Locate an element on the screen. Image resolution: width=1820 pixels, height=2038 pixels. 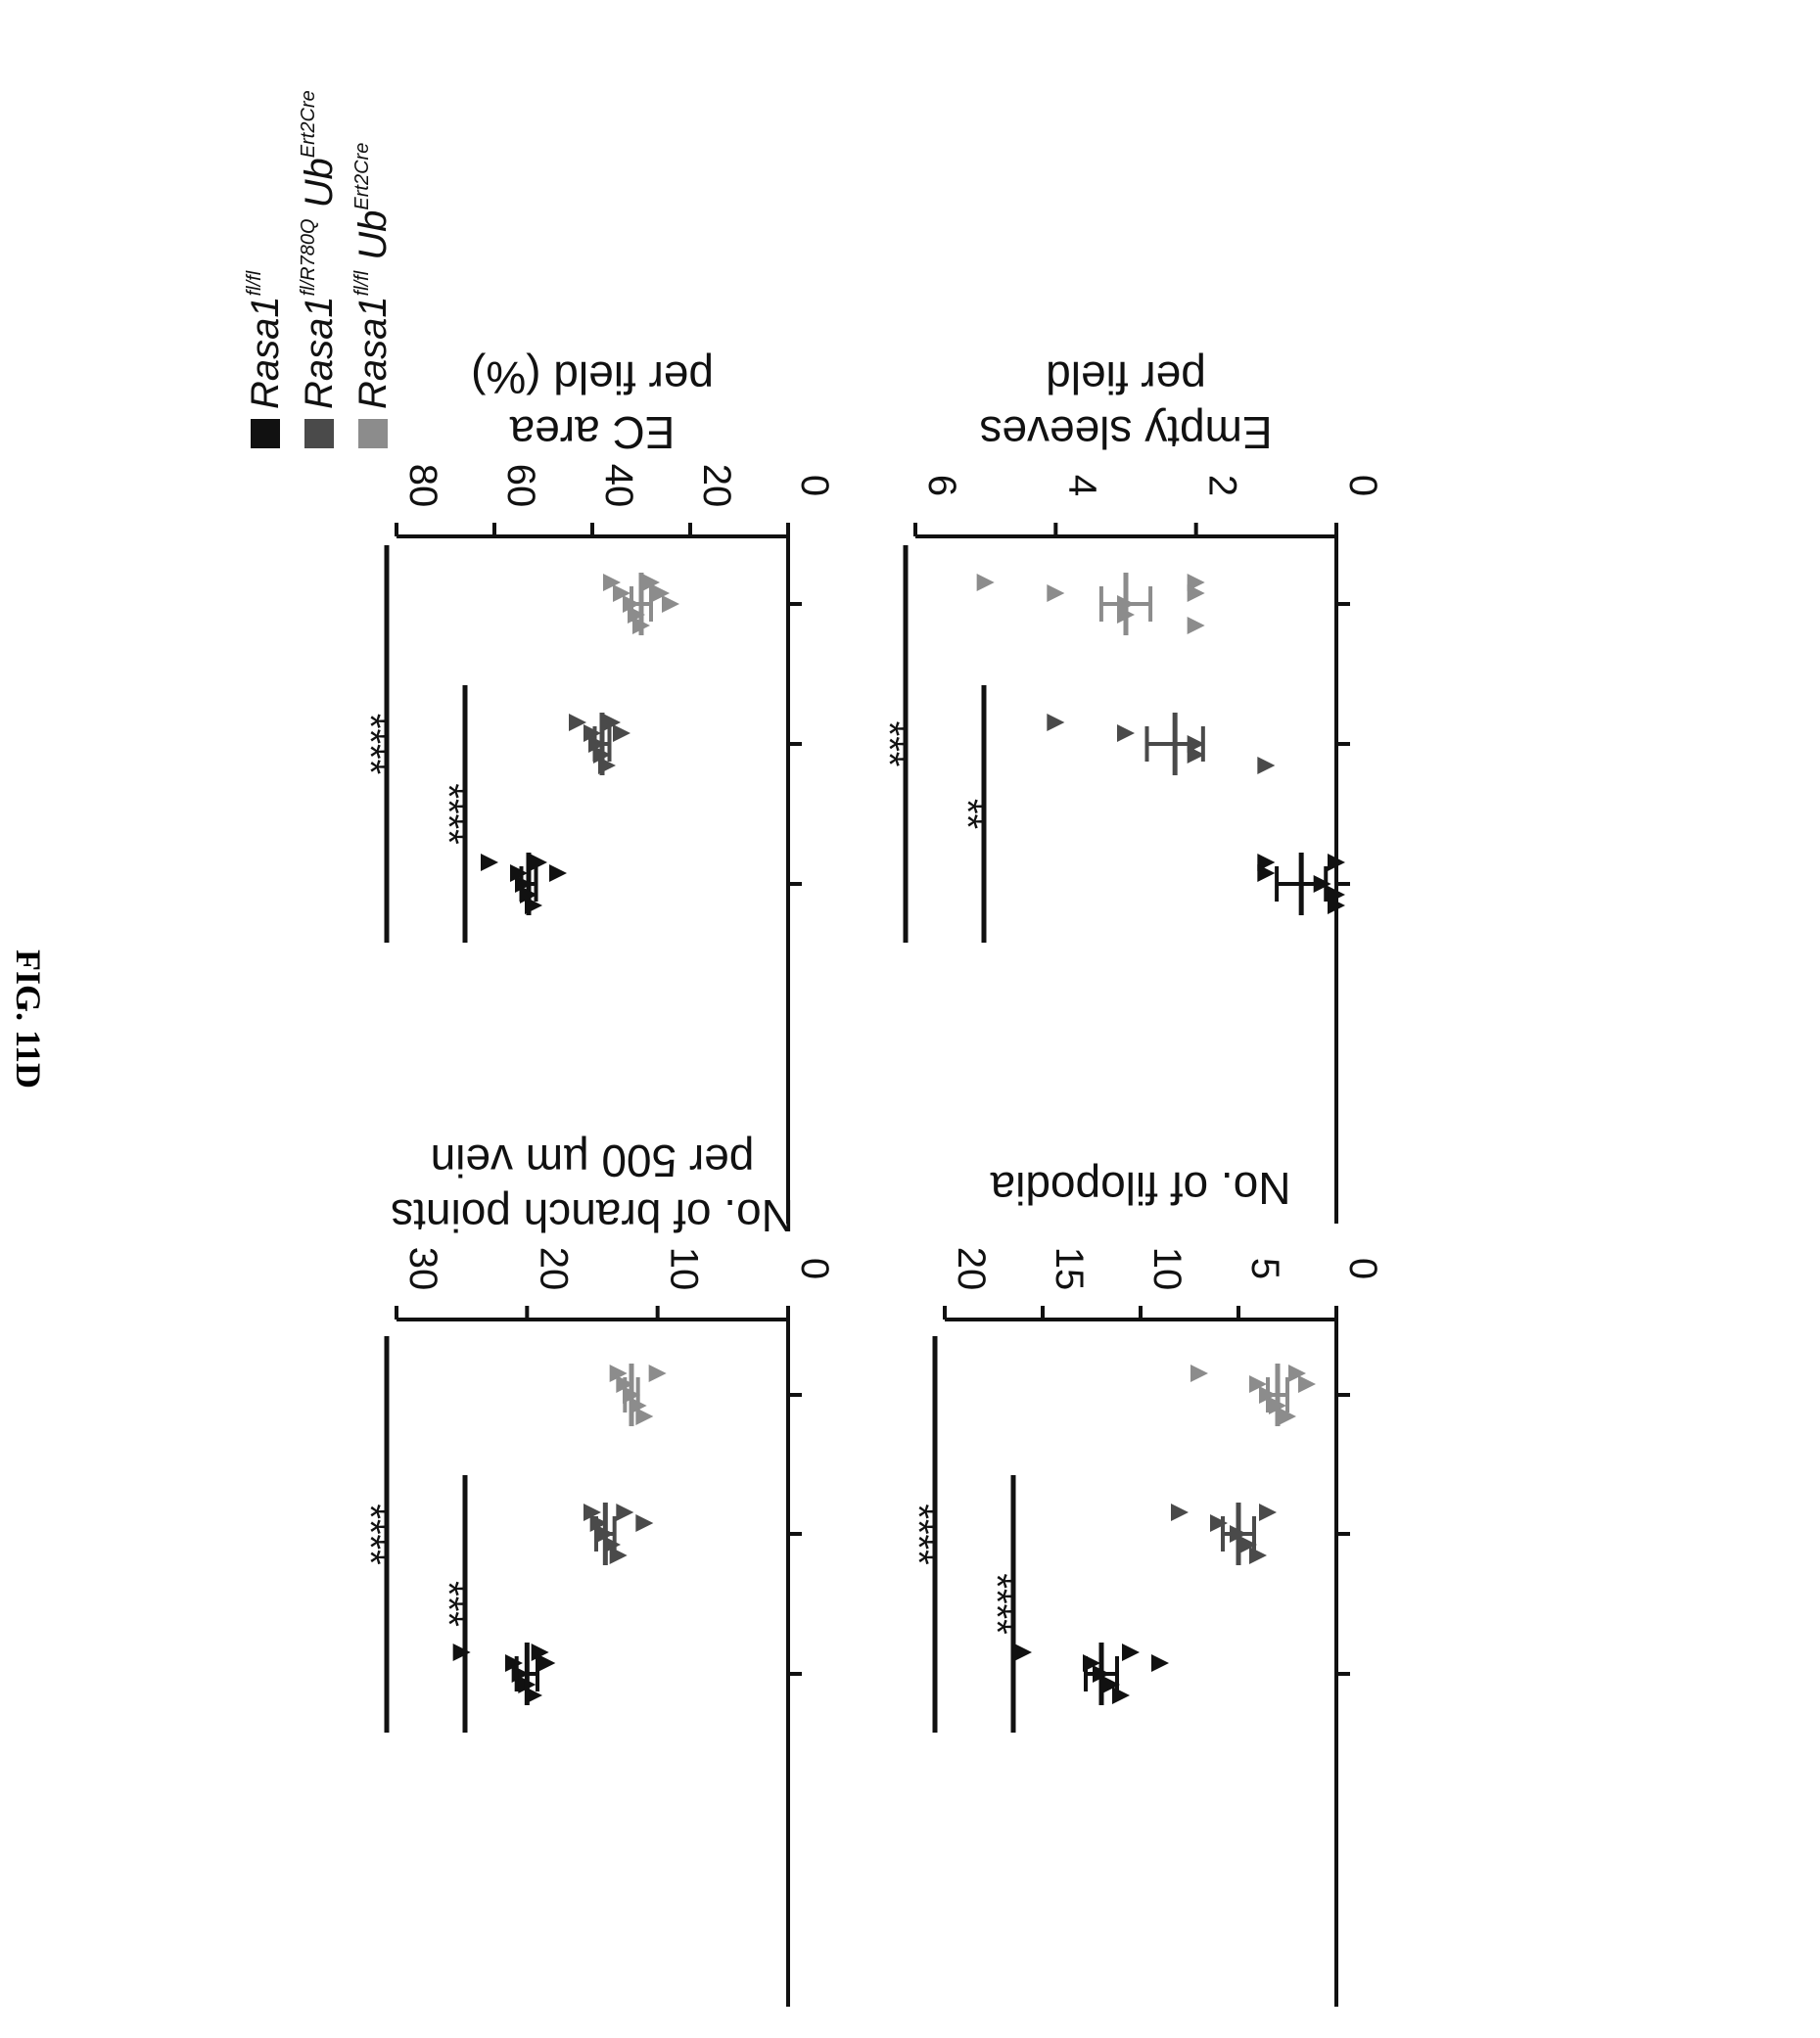
tick-label: 40 is located at coordinates (618, 486).